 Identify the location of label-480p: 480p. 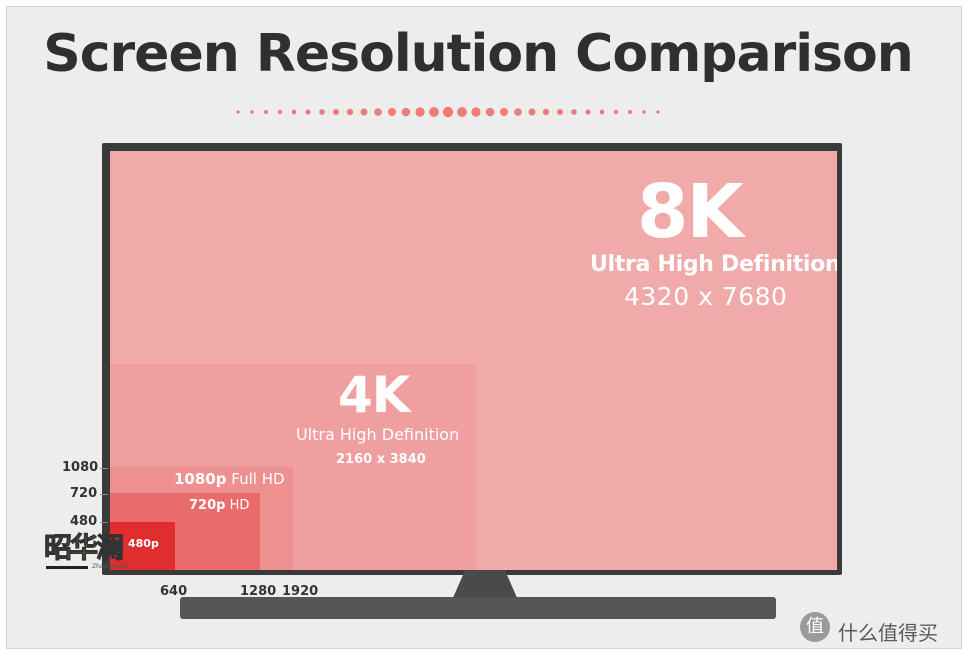
(143, 543).